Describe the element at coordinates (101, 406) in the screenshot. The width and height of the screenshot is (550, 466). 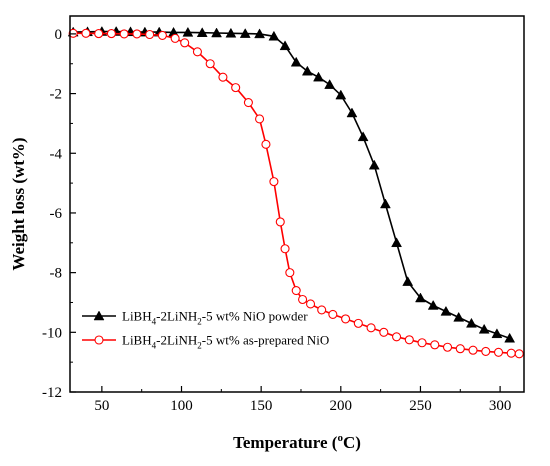
I see `x-tick-label: 50` at that location.